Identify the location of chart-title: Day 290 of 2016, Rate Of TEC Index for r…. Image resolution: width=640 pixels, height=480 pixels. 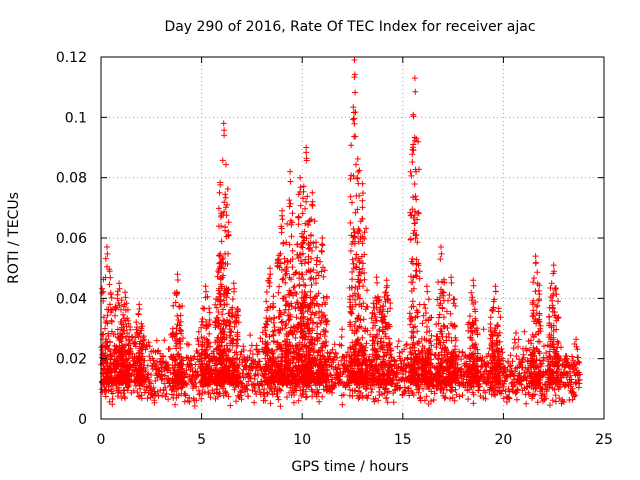
(349, 27).